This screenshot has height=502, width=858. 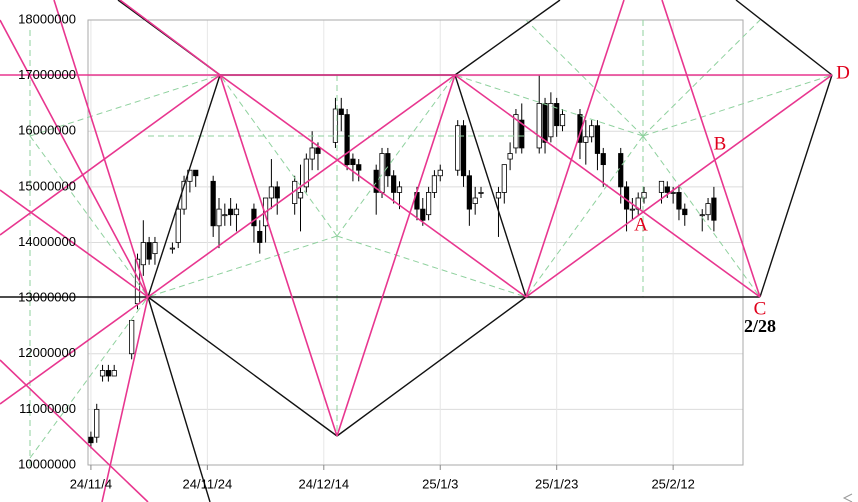 I want to click on point-label: C, so click(x=760, y=308).